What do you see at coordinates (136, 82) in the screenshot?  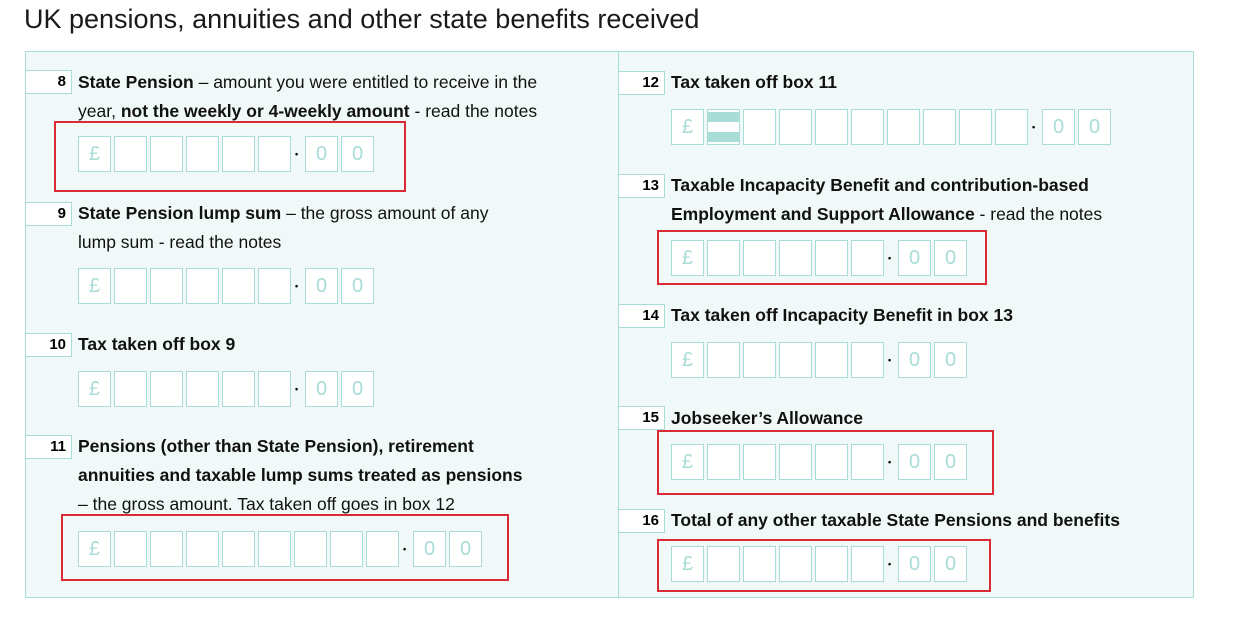 I see `label-bold-text: State Pension` at bounding box center [136, 82].